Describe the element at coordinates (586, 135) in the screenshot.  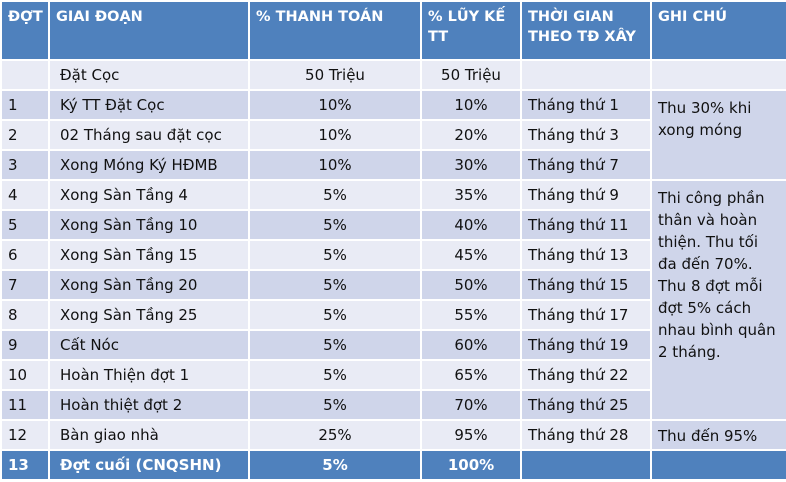
I see `cell-thoi-gian: Tháng thứ 3` at that location.